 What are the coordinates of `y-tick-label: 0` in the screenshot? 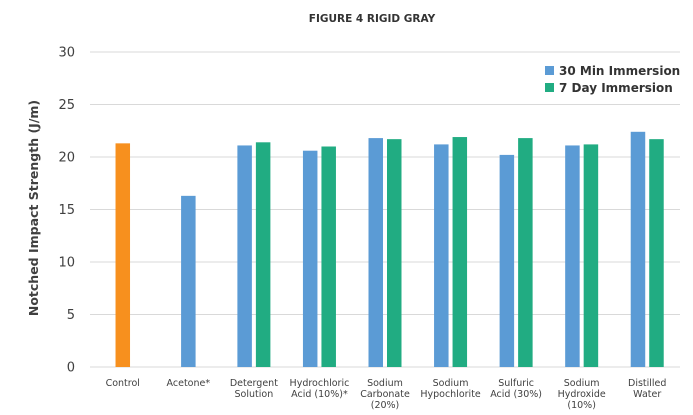 It's located at (71, 368).